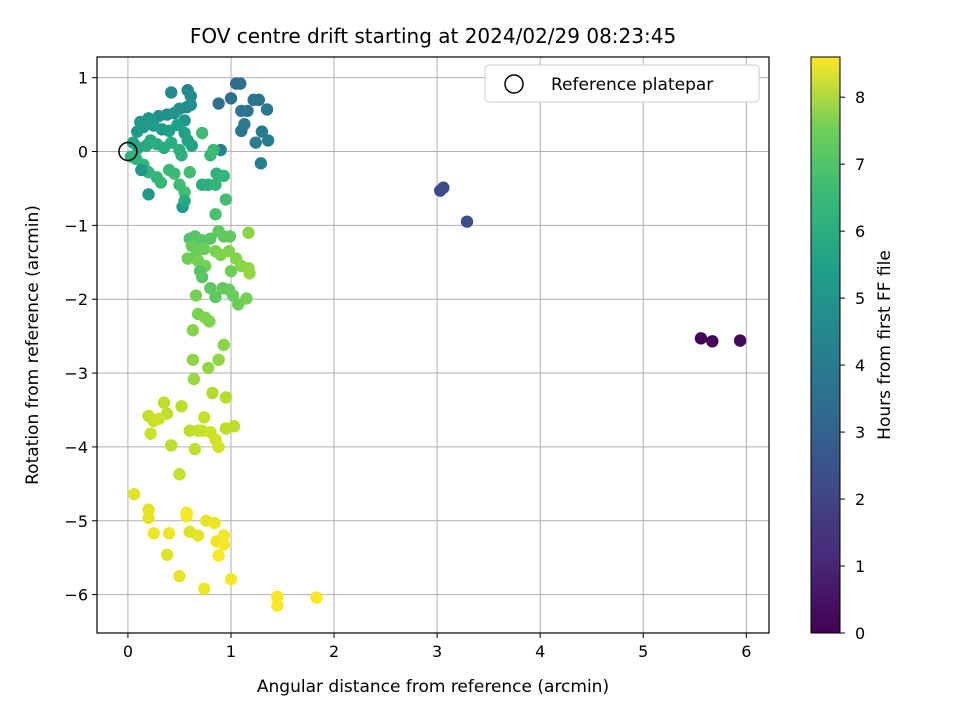 This screenshot has width=960, height=724. What do you see at coordinates (514, 84) in the screenshot?
I see `legend-reference-marker` at bounding box center [514, 84].